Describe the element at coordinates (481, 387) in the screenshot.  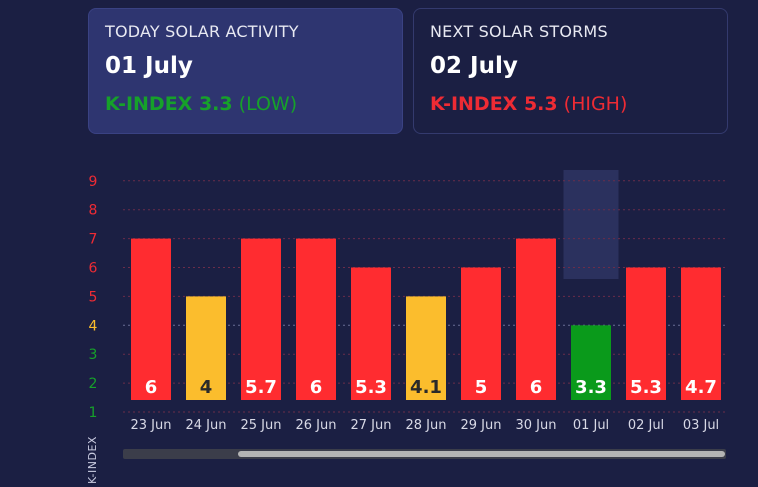
I see `bar-value-label: 5` at that location.